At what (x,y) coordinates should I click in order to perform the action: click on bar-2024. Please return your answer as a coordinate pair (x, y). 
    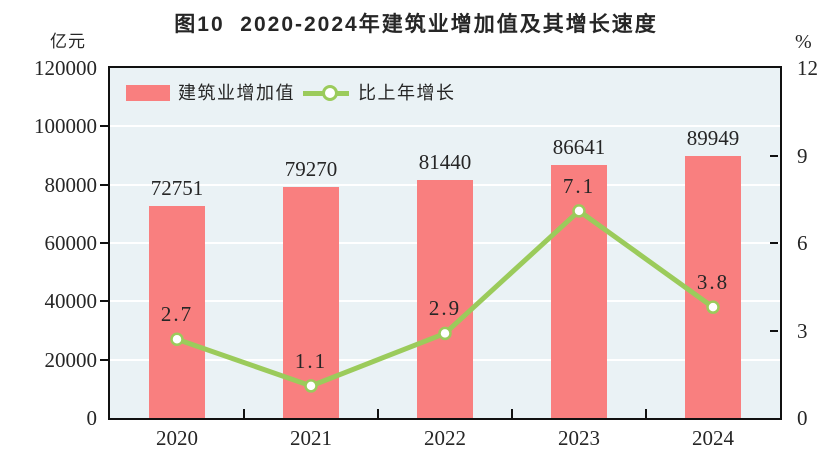
    Looking at the image, I should click on (713, 286).